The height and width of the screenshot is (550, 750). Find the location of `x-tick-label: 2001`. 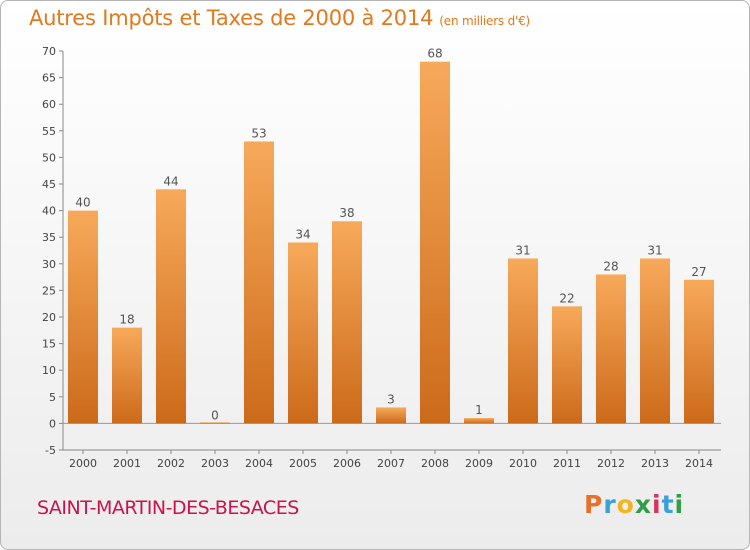

x-tick-label: 2001 is located at coordinates (127, 463).